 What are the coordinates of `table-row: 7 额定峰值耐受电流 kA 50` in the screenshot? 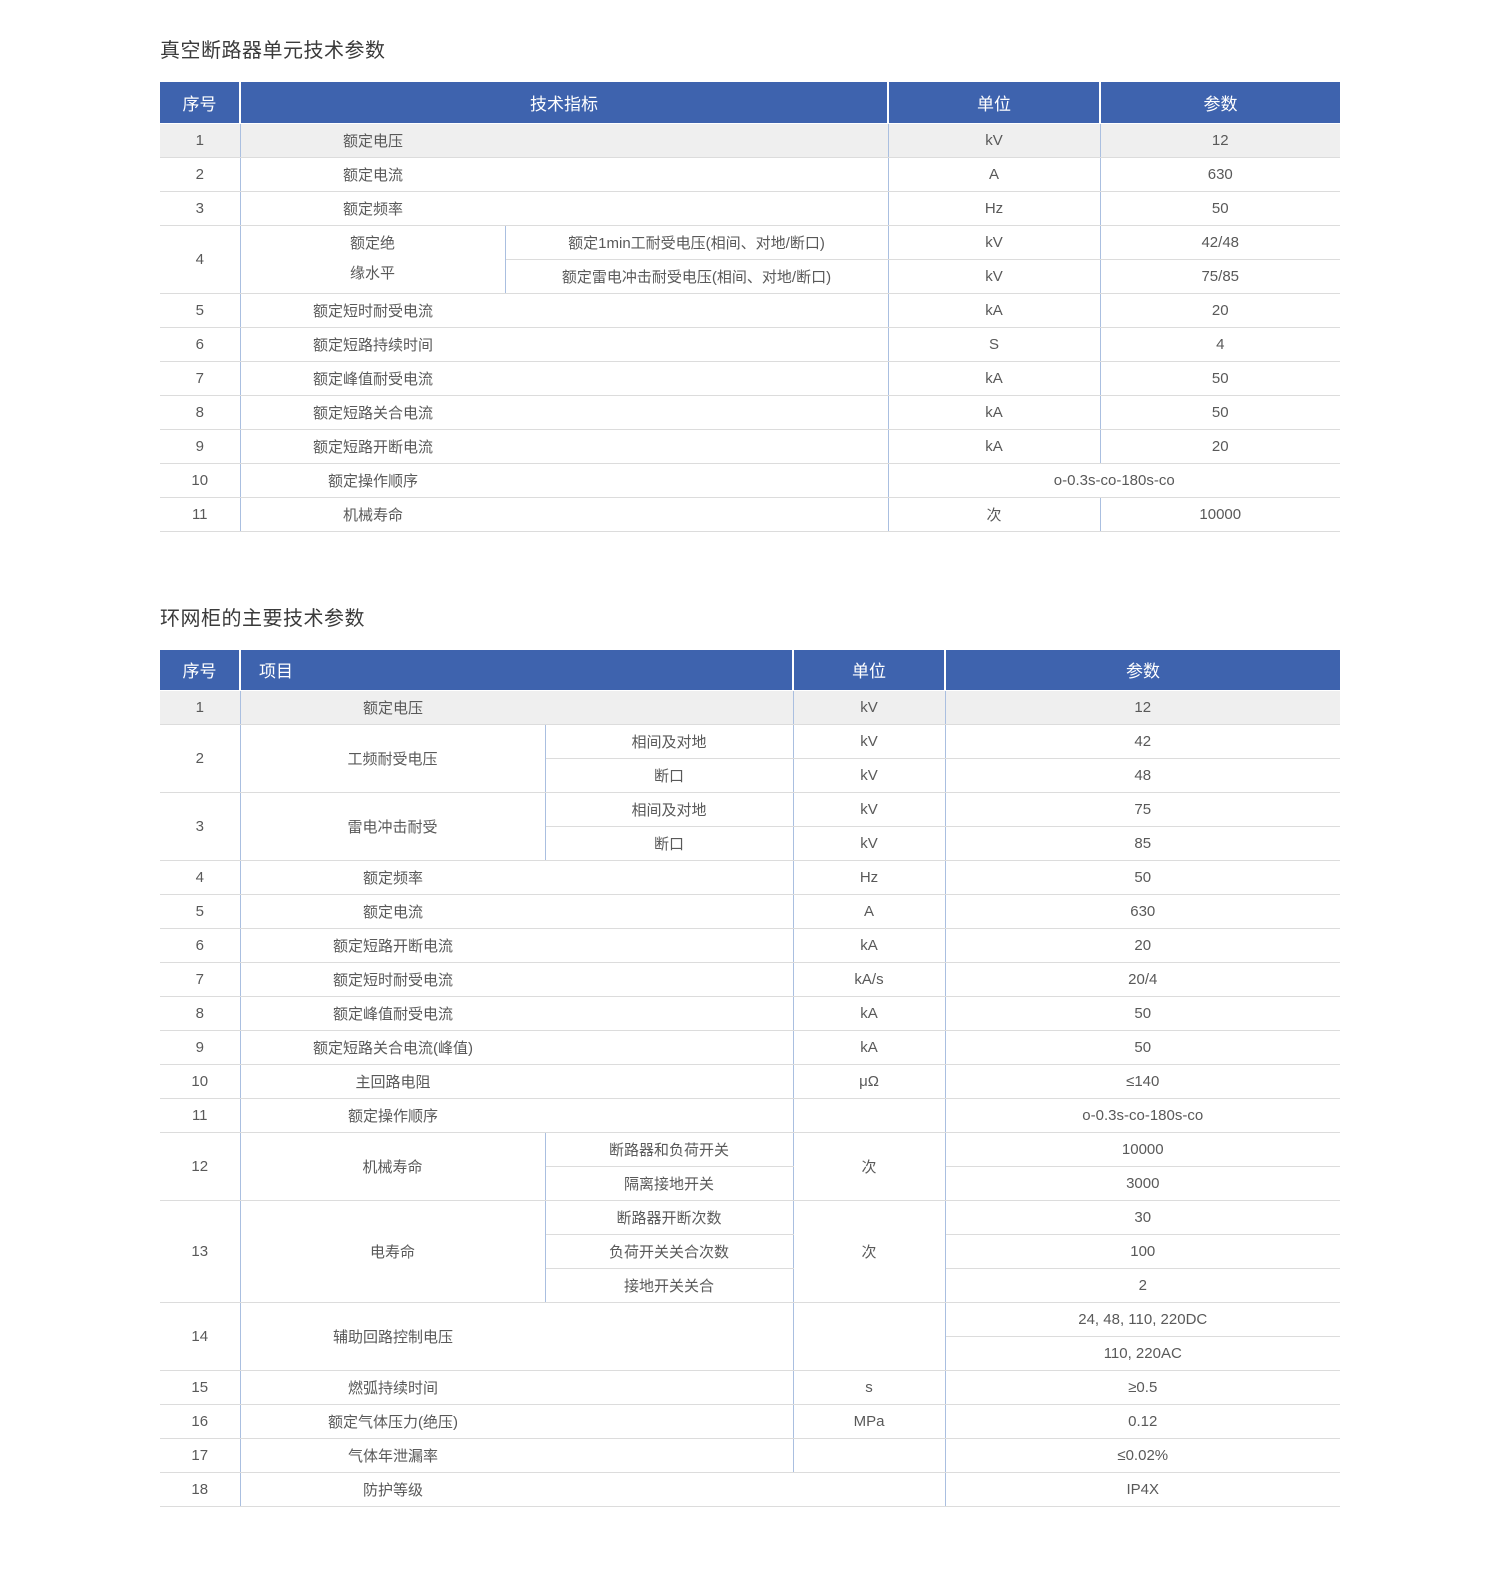 It's located at (750, 378).